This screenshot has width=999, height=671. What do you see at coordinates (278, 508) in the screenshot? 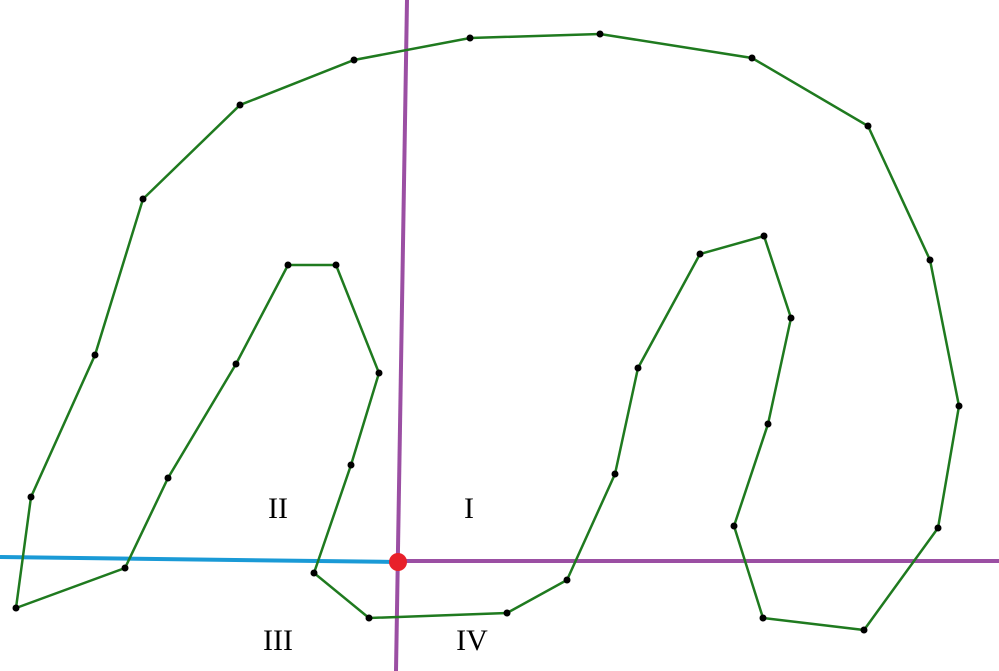
I see `quadrant-label-2: II` at bounding box center [278, 508].